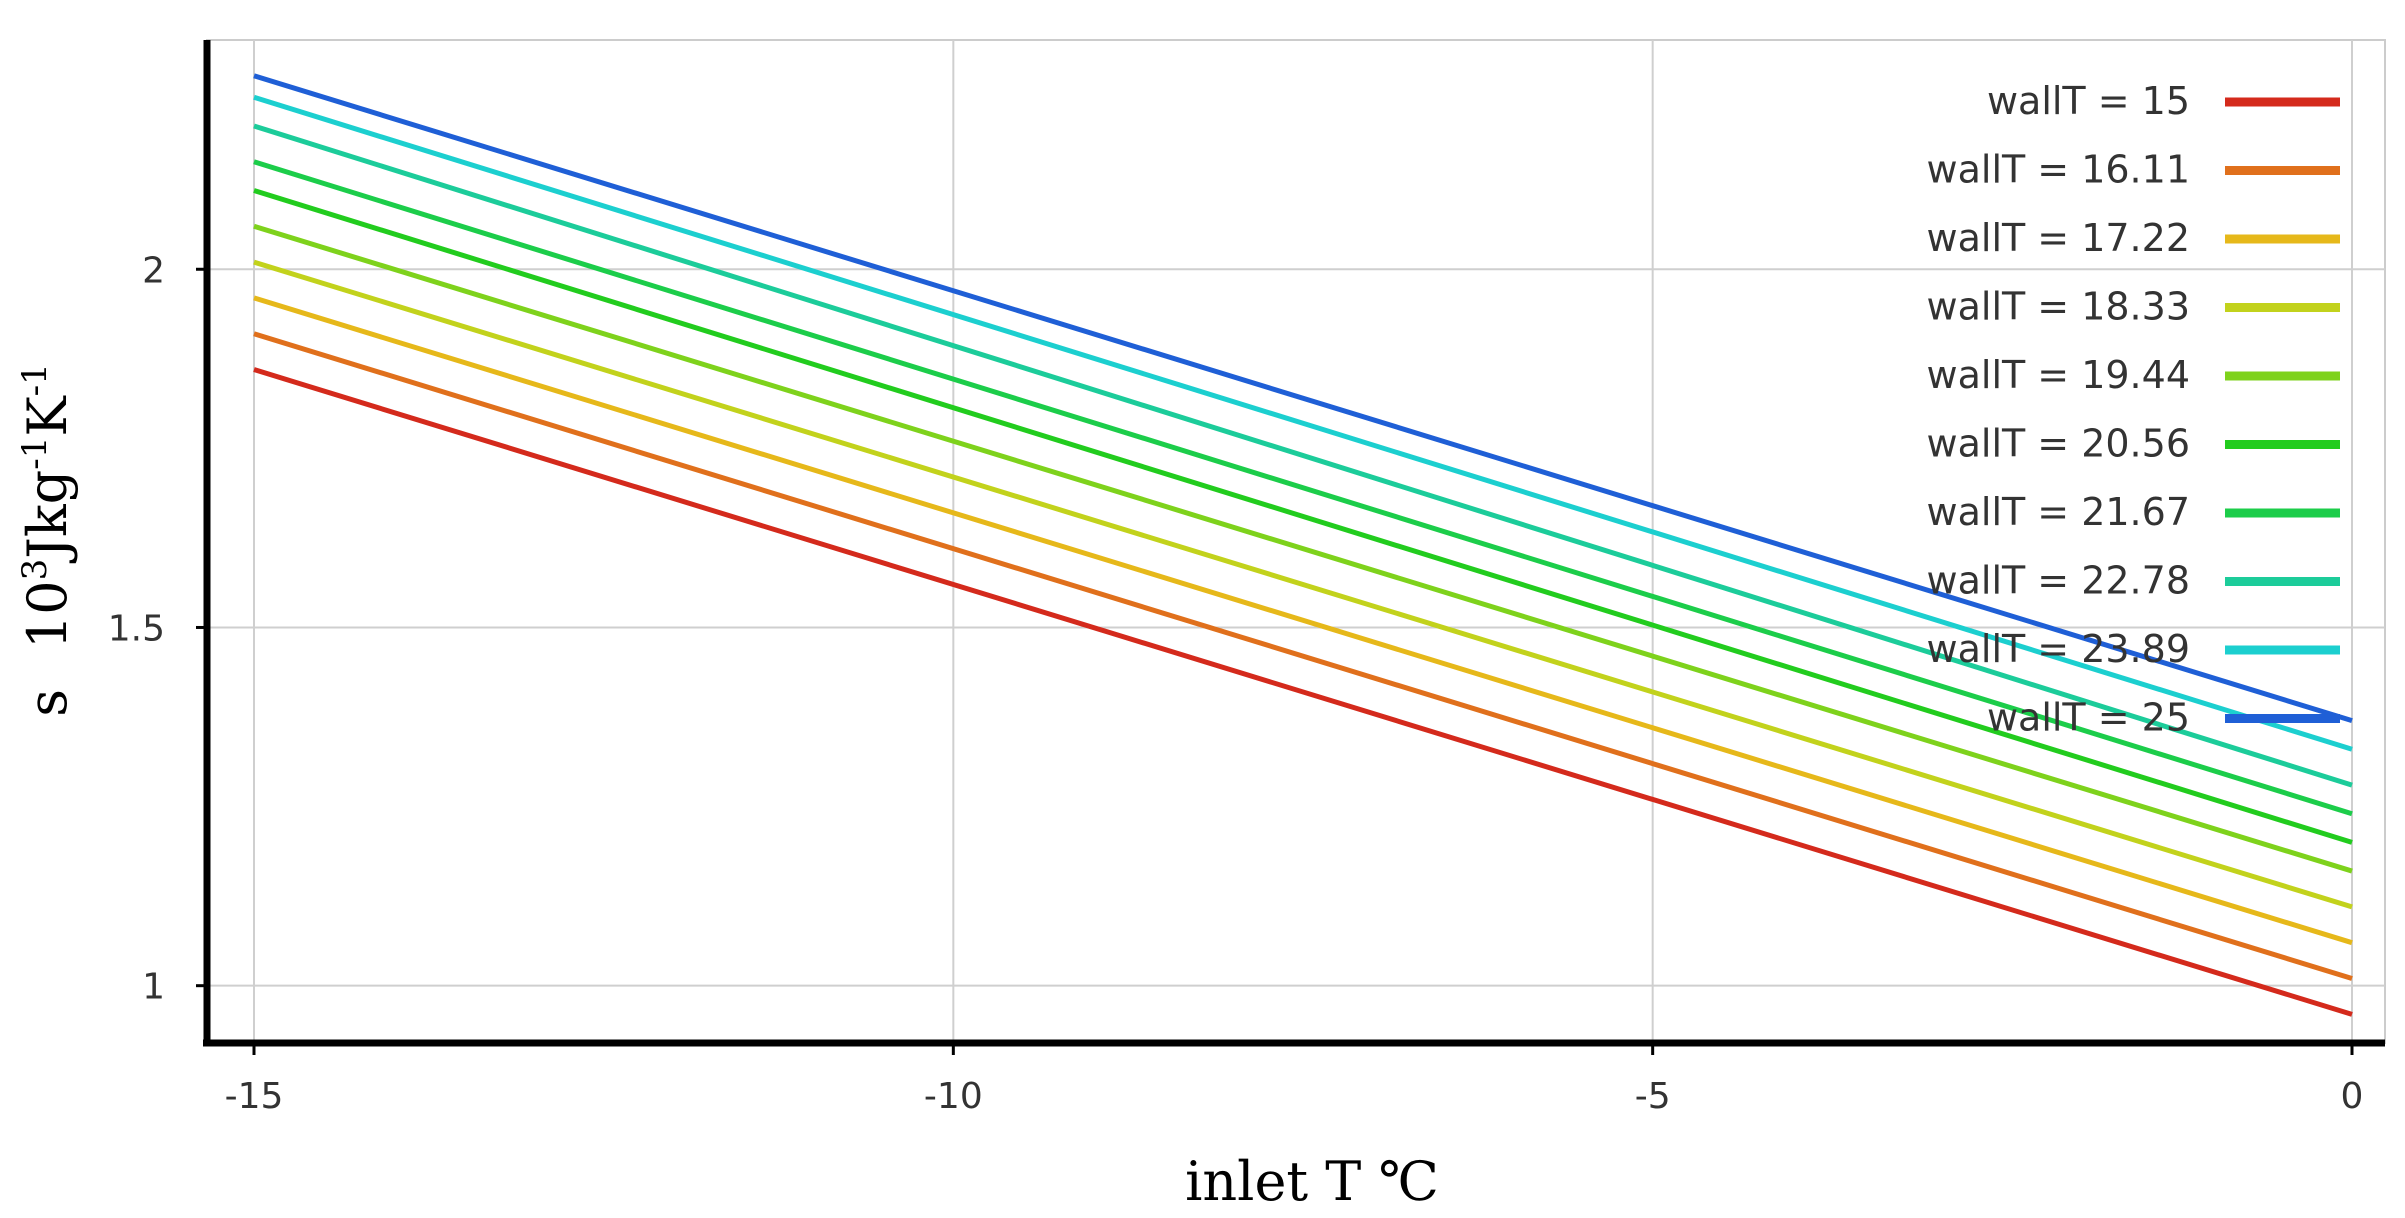 The height and width of the screenshot is (1218, 2405). I want to click on legend-item: wallT = 21.67, so click(2133, 512).